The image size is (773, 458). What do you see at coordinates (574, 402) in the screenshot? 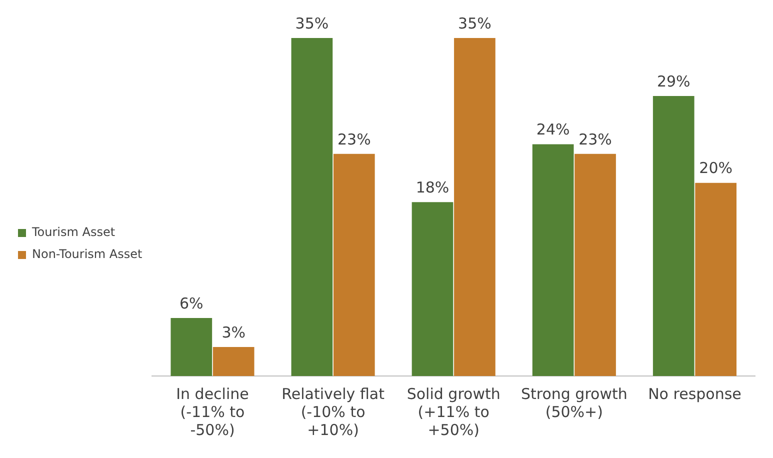
I see `x-tick-label: Strong growth (50%+)` at bounding box center [574, 402].